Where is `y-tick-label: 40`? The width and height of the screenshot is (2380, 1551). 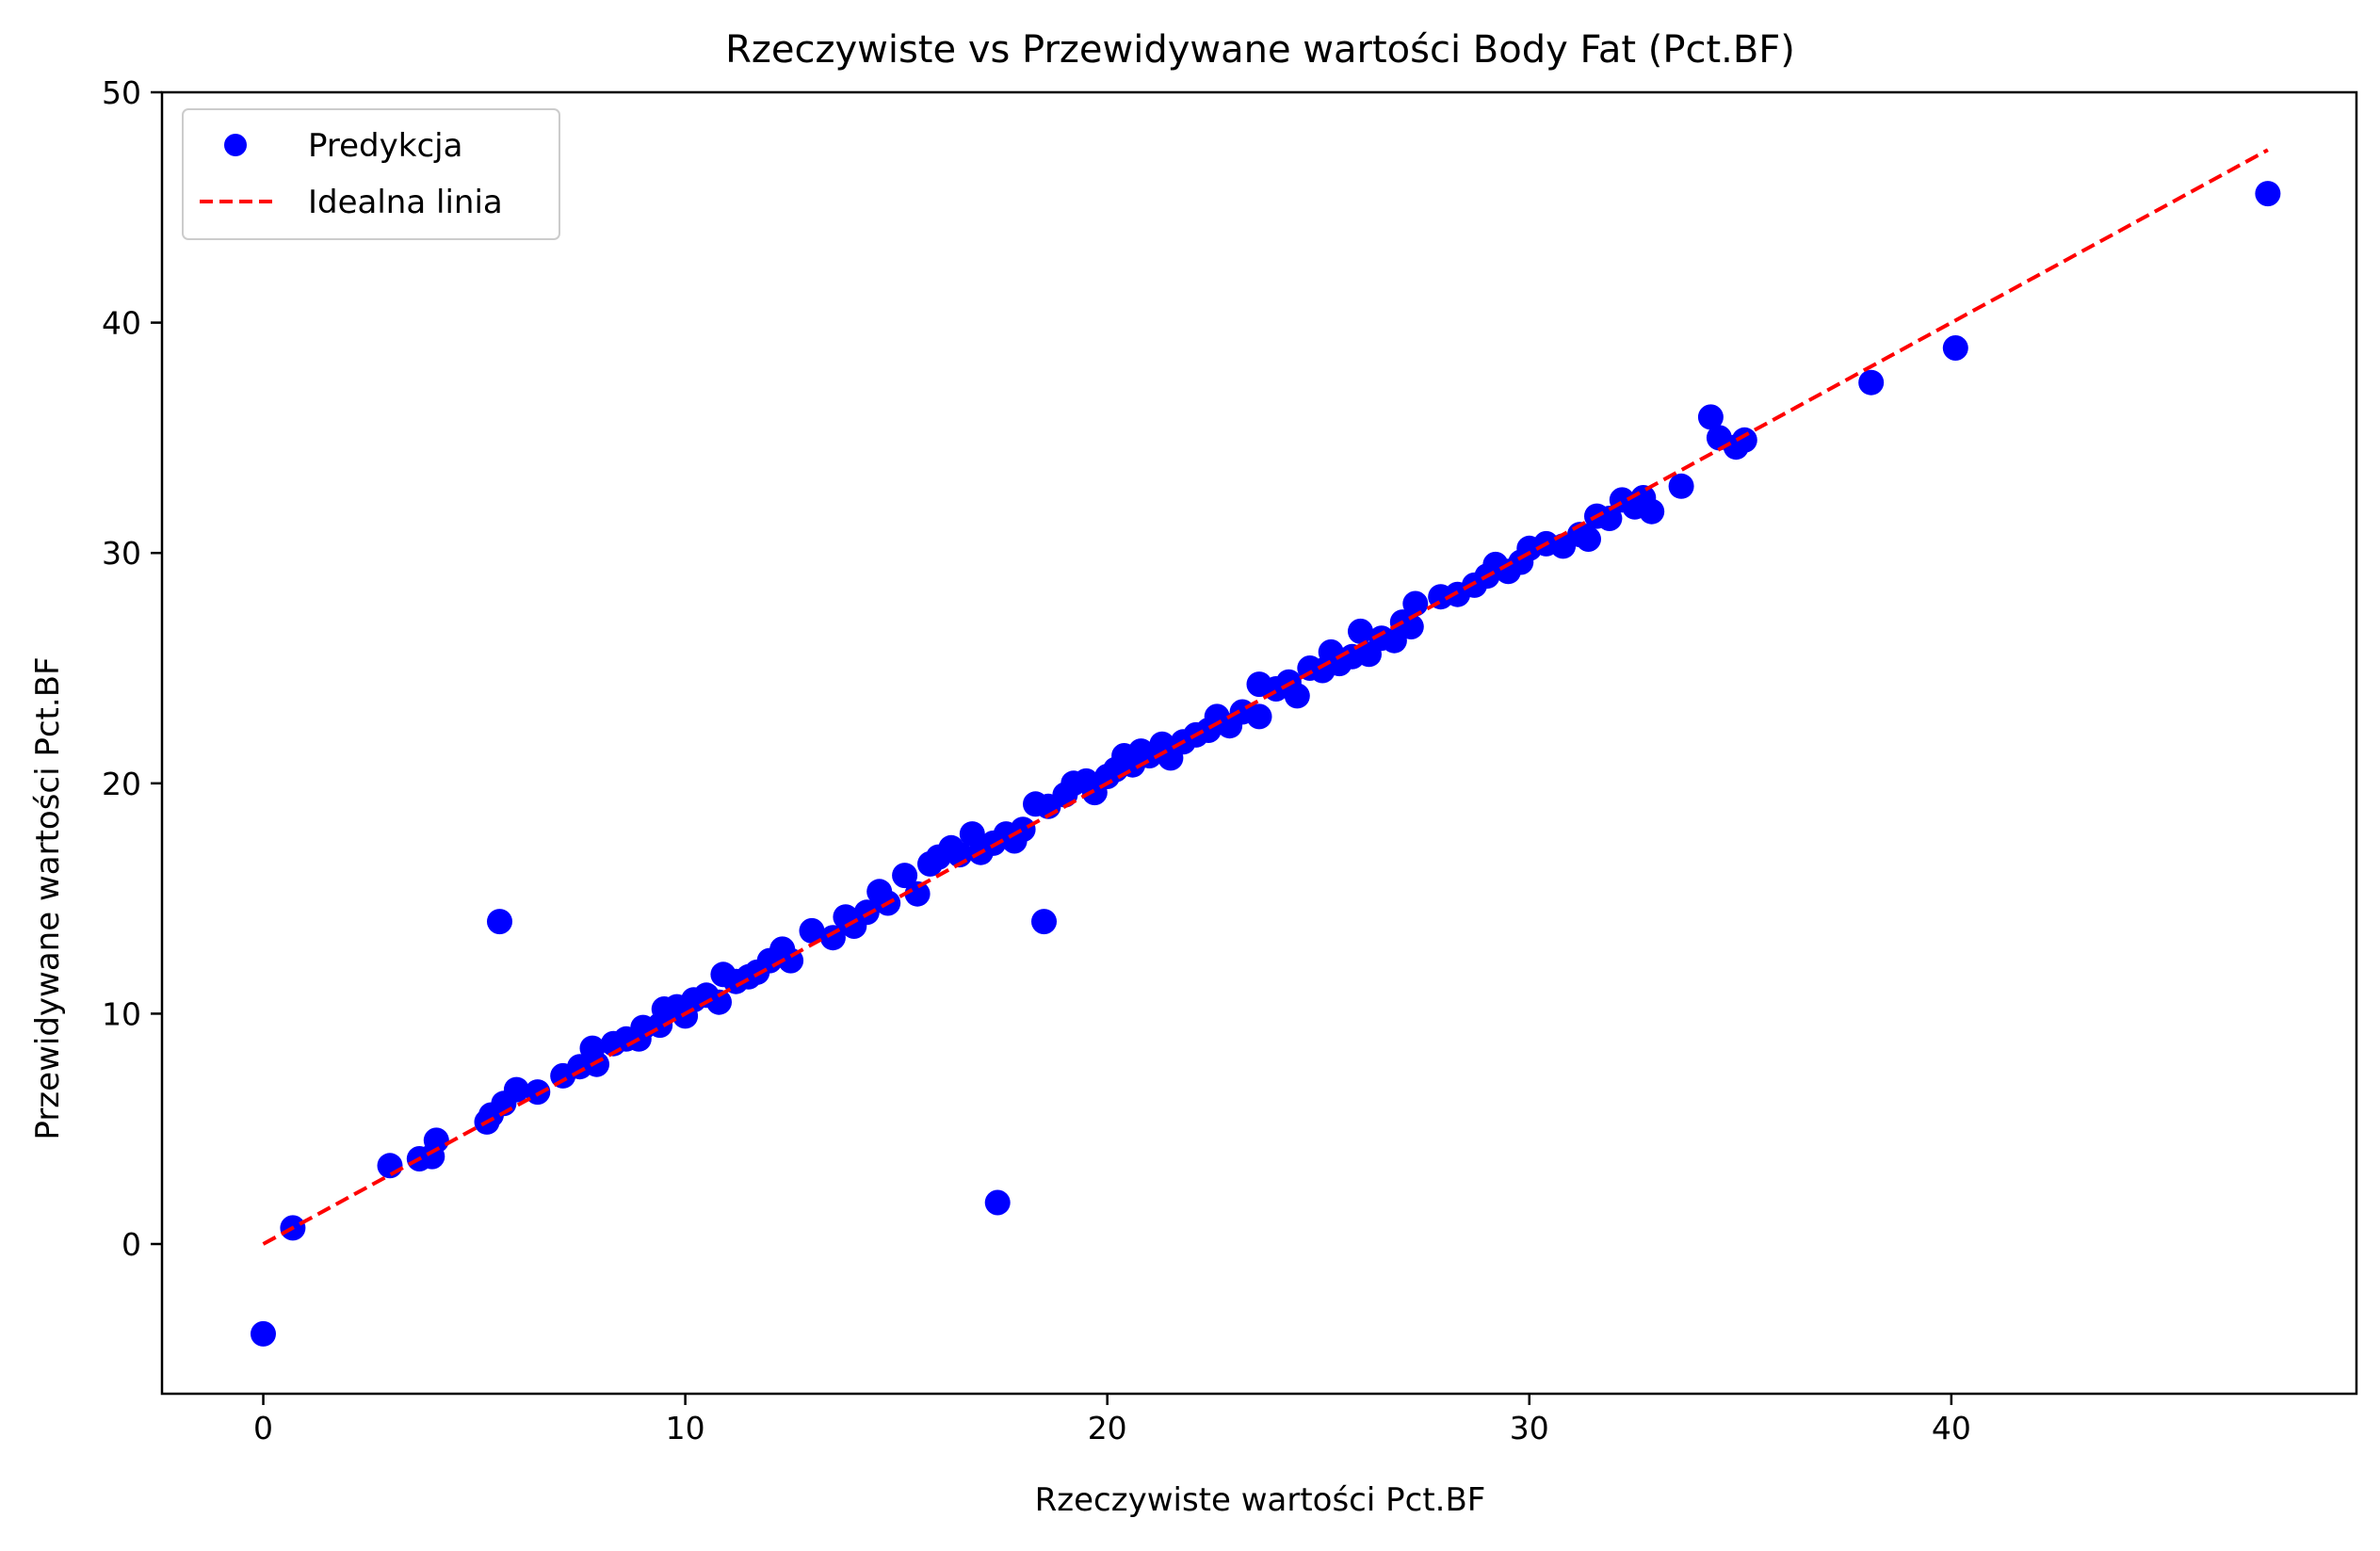 y-tick-label: 40 is located at coordinates (121, 323).